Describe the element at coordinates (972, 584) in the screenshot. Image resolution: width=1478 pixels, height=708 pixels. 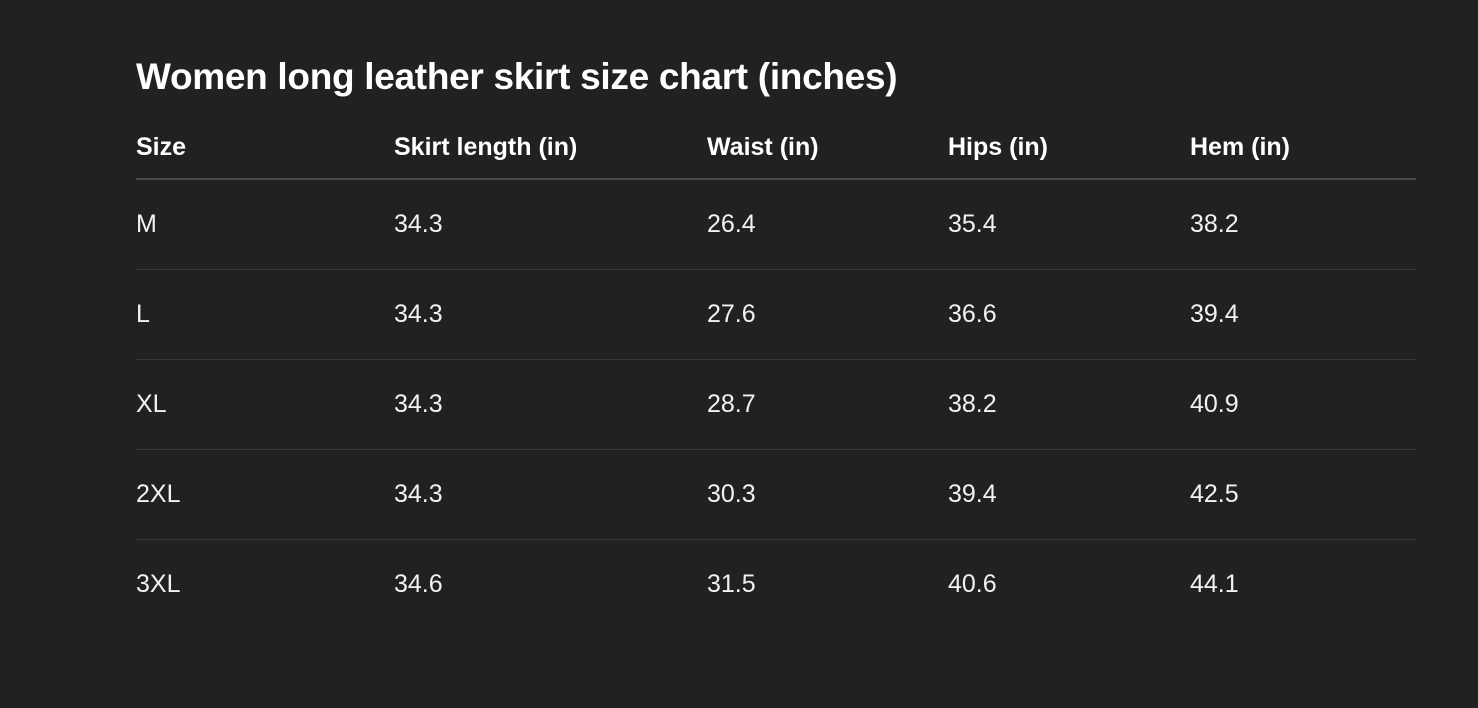
I see `cell-hips: 40.6` at that location.